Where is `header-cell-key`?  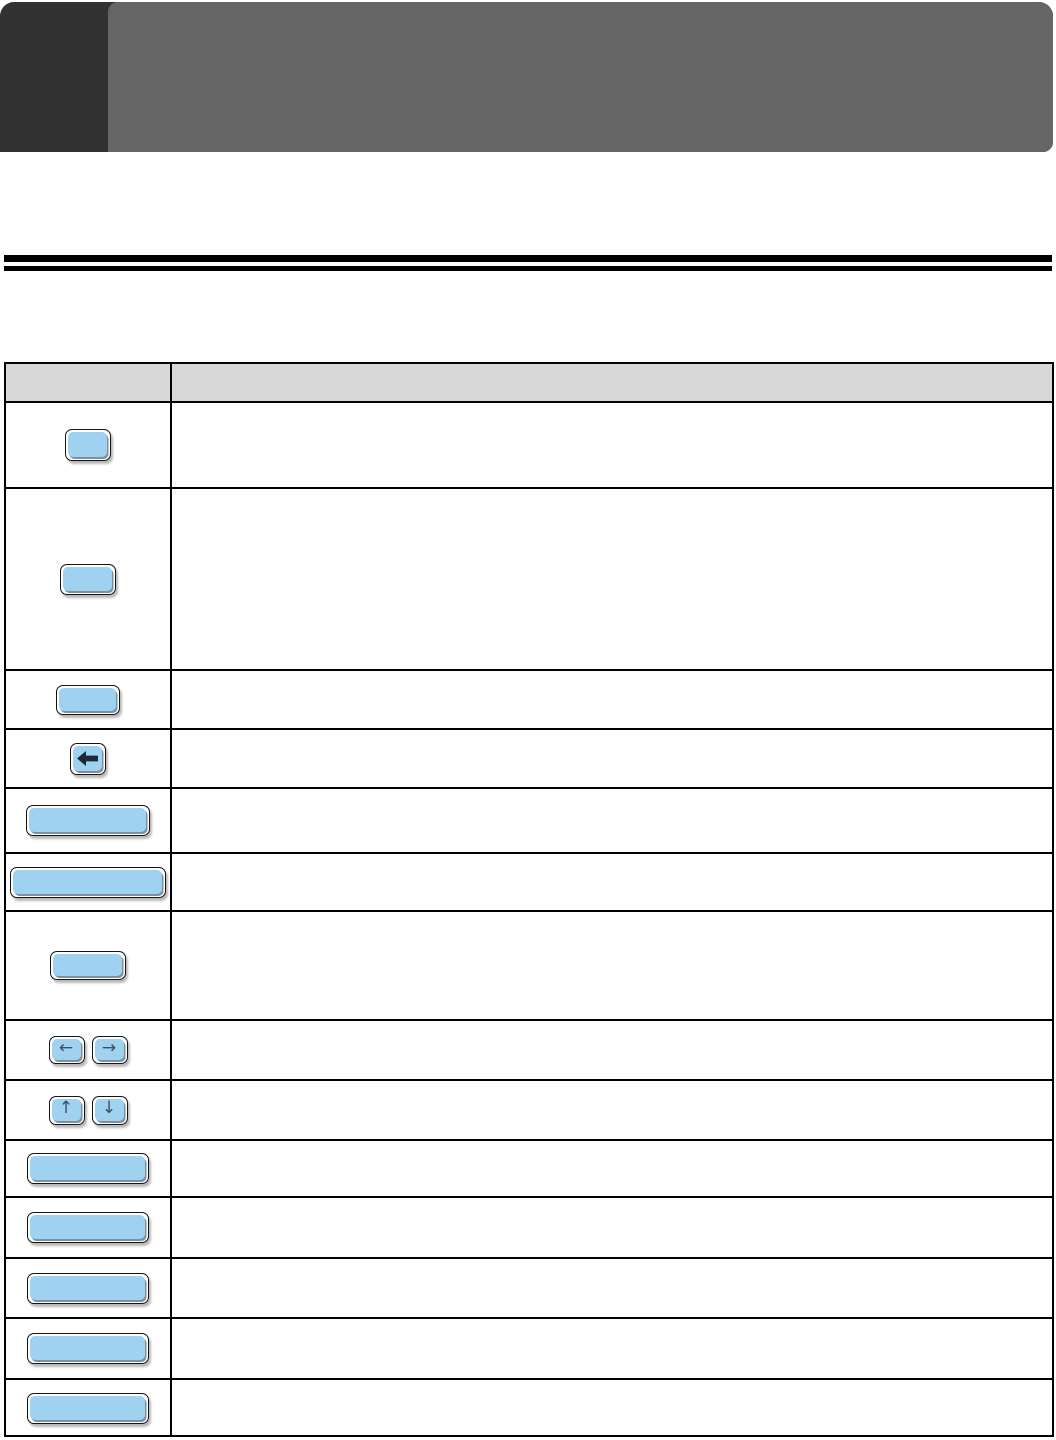
header-cell-key is located at coordinates (89, 382).